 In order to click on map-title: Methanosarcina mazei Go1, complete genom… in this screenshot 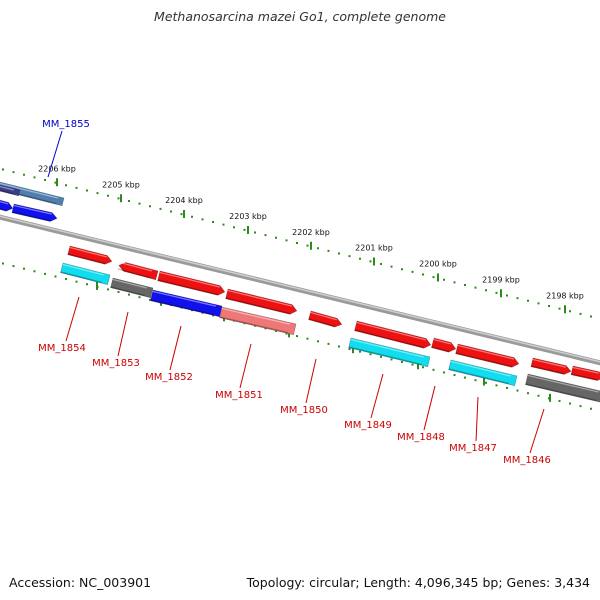, I will do `click(300, 16)`.